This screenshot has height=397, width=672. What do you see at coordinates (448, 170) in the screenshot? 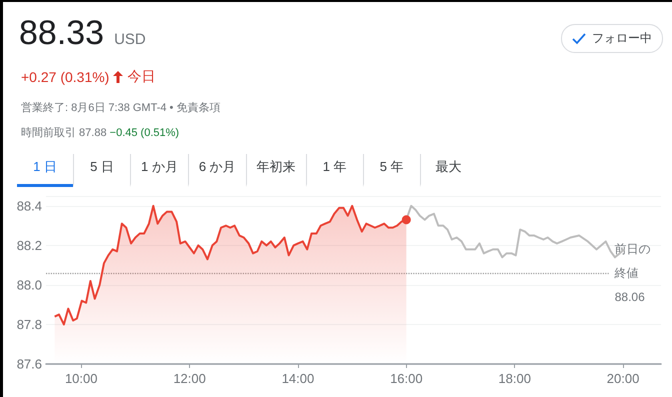
I see `text: 最大` at bounding box center [448, 170].